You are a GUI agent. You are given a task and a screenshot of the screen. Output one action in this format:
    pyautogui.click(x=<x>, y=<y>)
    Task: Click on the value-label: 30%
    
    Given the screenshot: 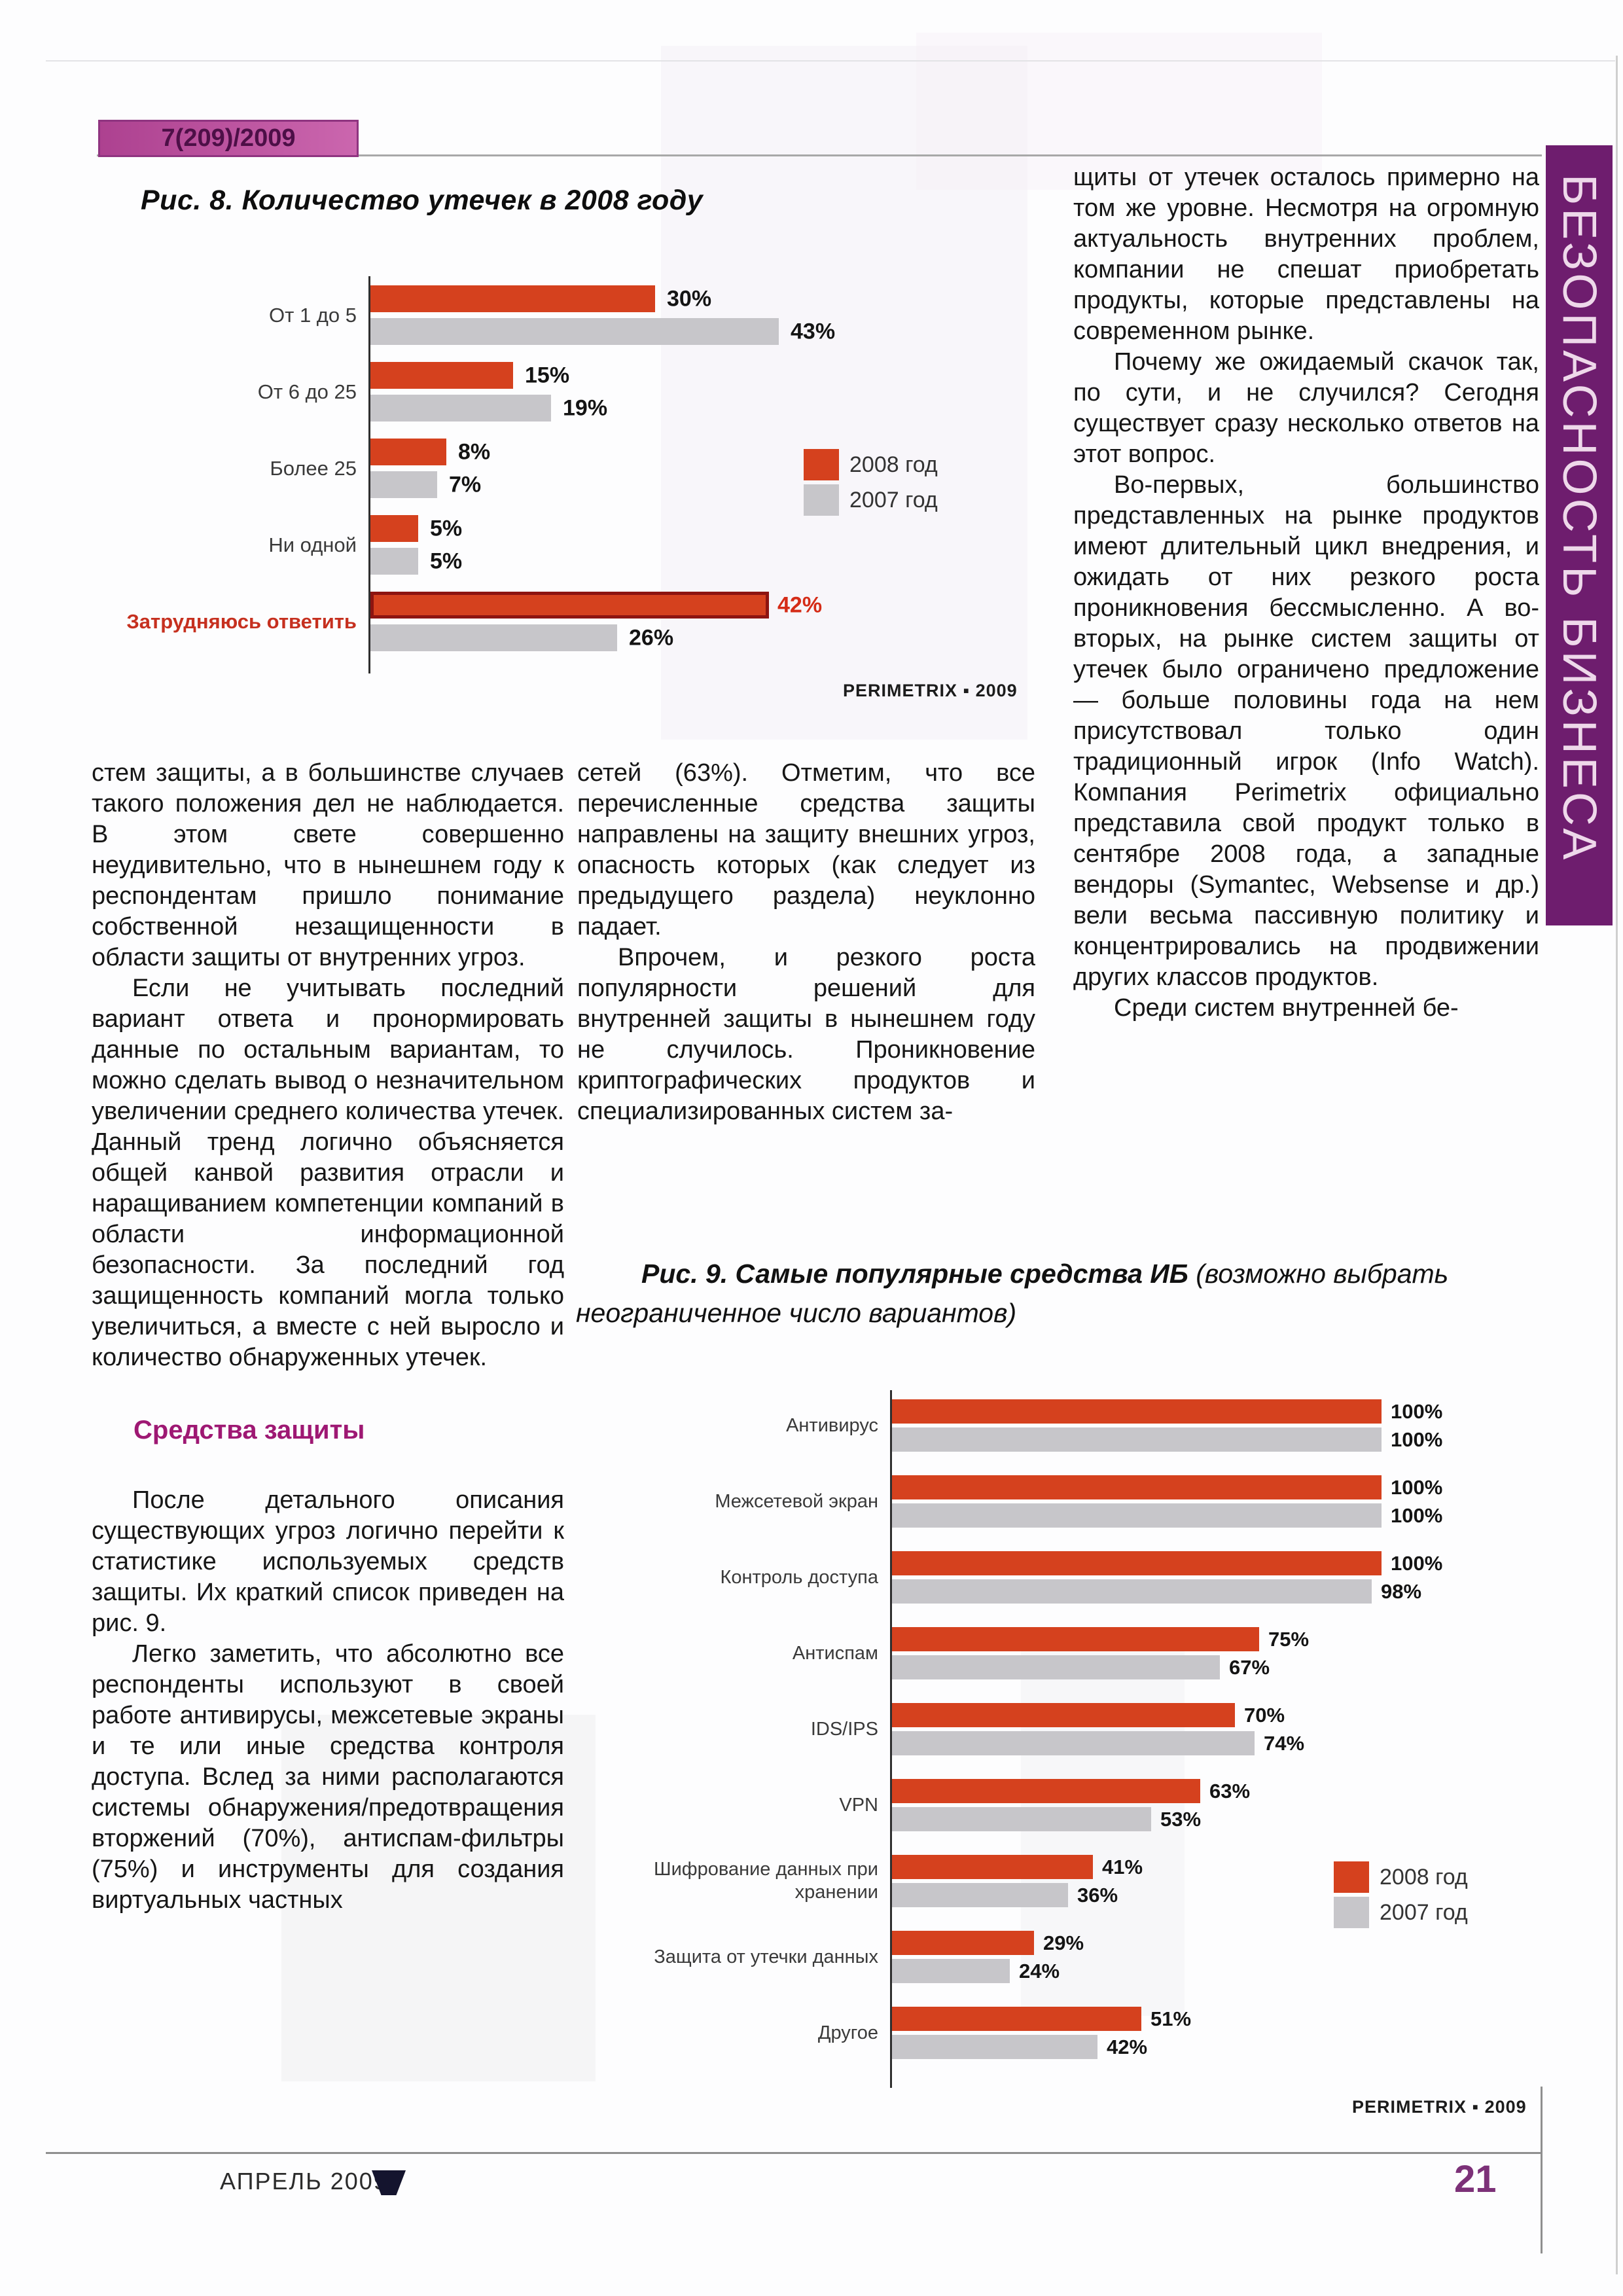 What is the action you would take?
    pyautogui.click(x=689, y=298)
    